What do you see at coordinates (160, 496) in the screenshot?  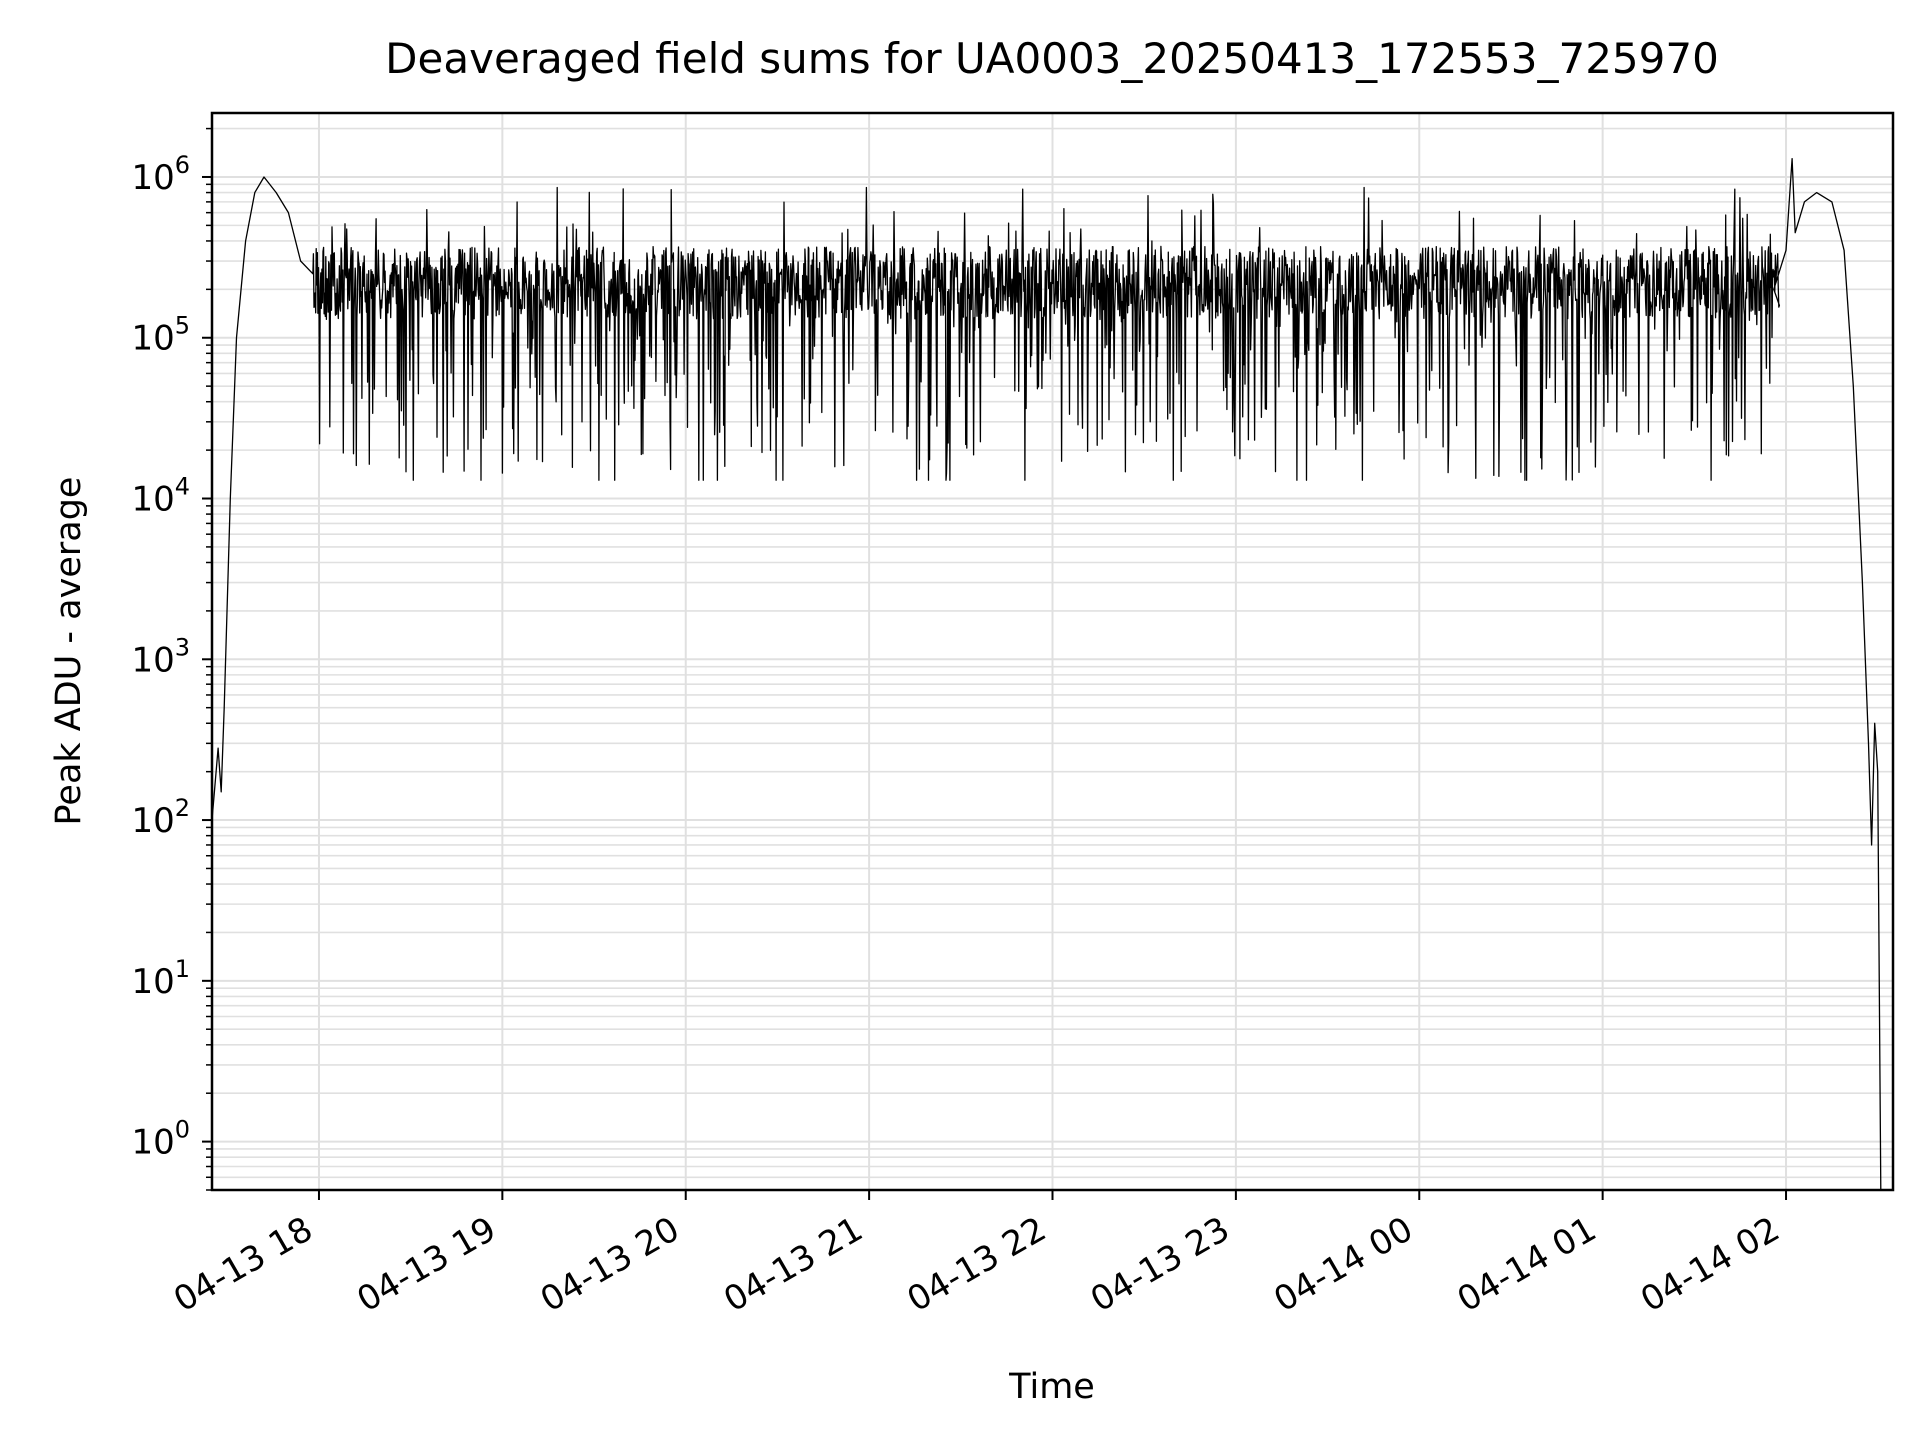 I see `y-tick-label: 10⁴` at bounding box center [160, 496].